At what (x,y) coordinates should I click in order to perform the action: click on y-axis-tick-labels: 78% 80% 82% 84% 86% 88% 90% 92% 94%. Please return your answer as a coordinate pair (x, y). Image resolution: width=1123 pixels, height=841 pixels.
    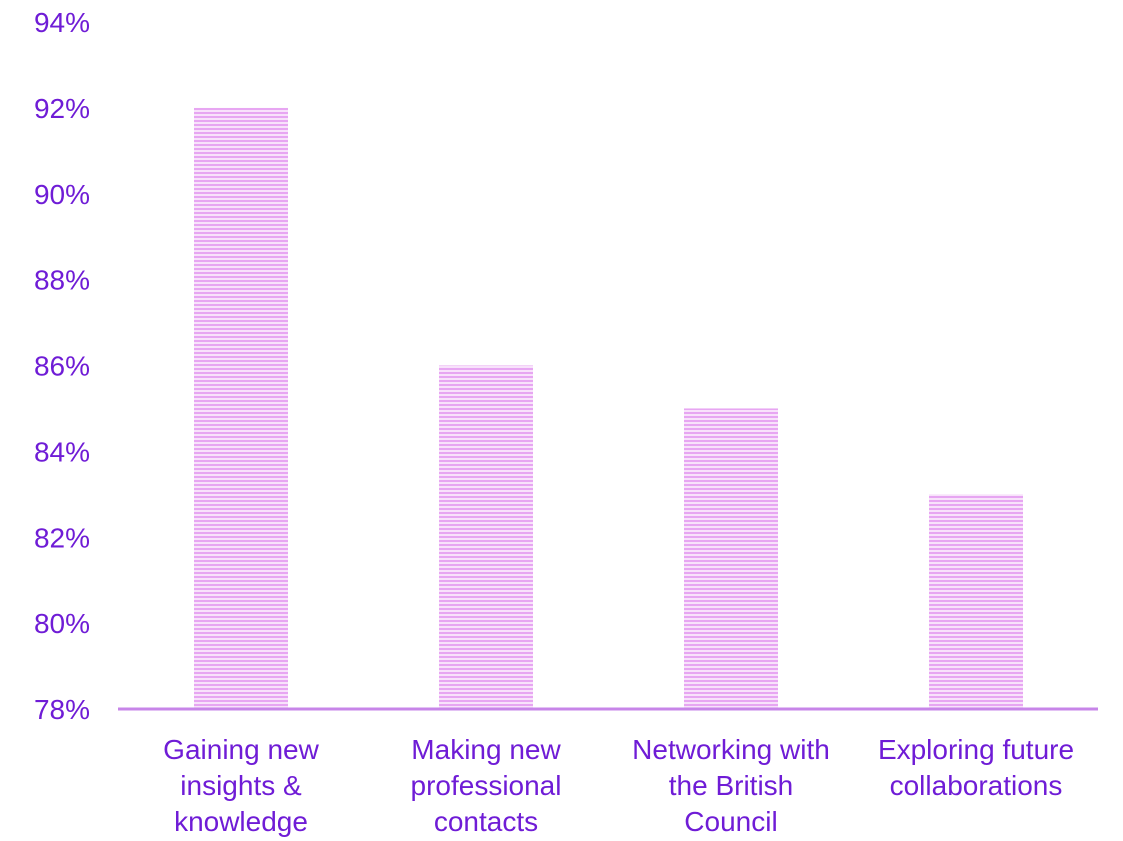
    Looking at the image, I should click on (62, 366).